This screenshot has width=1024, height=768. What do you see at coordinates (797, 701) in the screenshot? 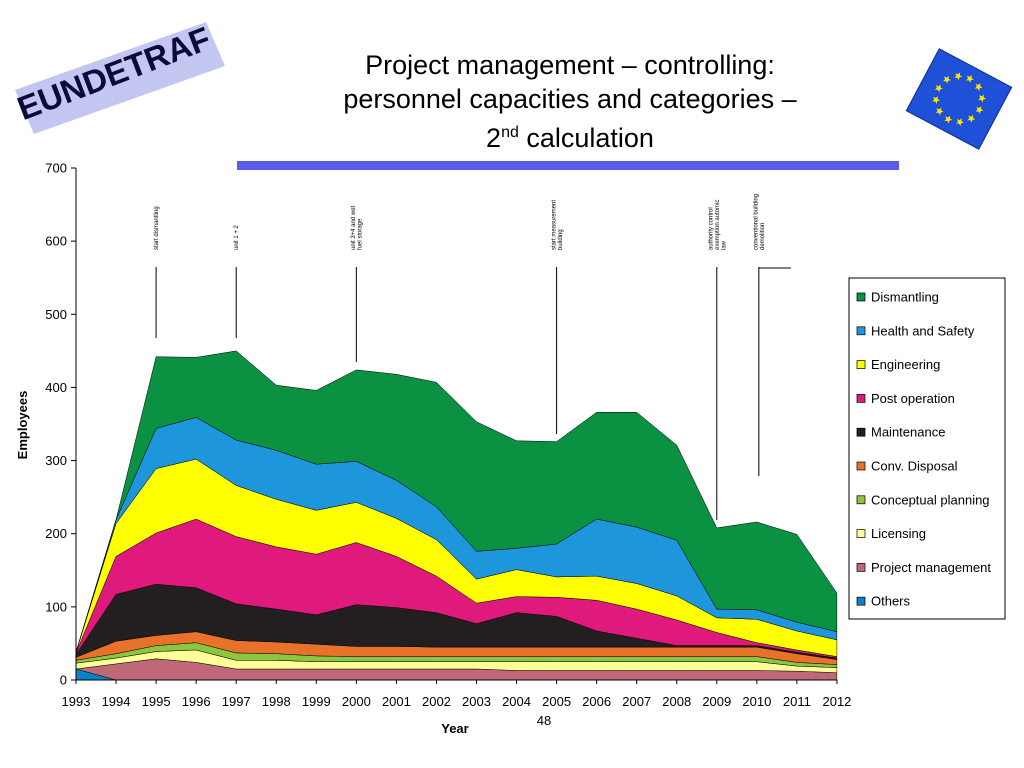
I see `x-tick-label: 2011` at bounding box center [797, 701].